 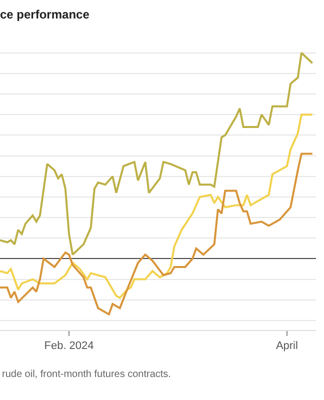 I want to click on x-tick-label: April, so click(x=287, y=346).